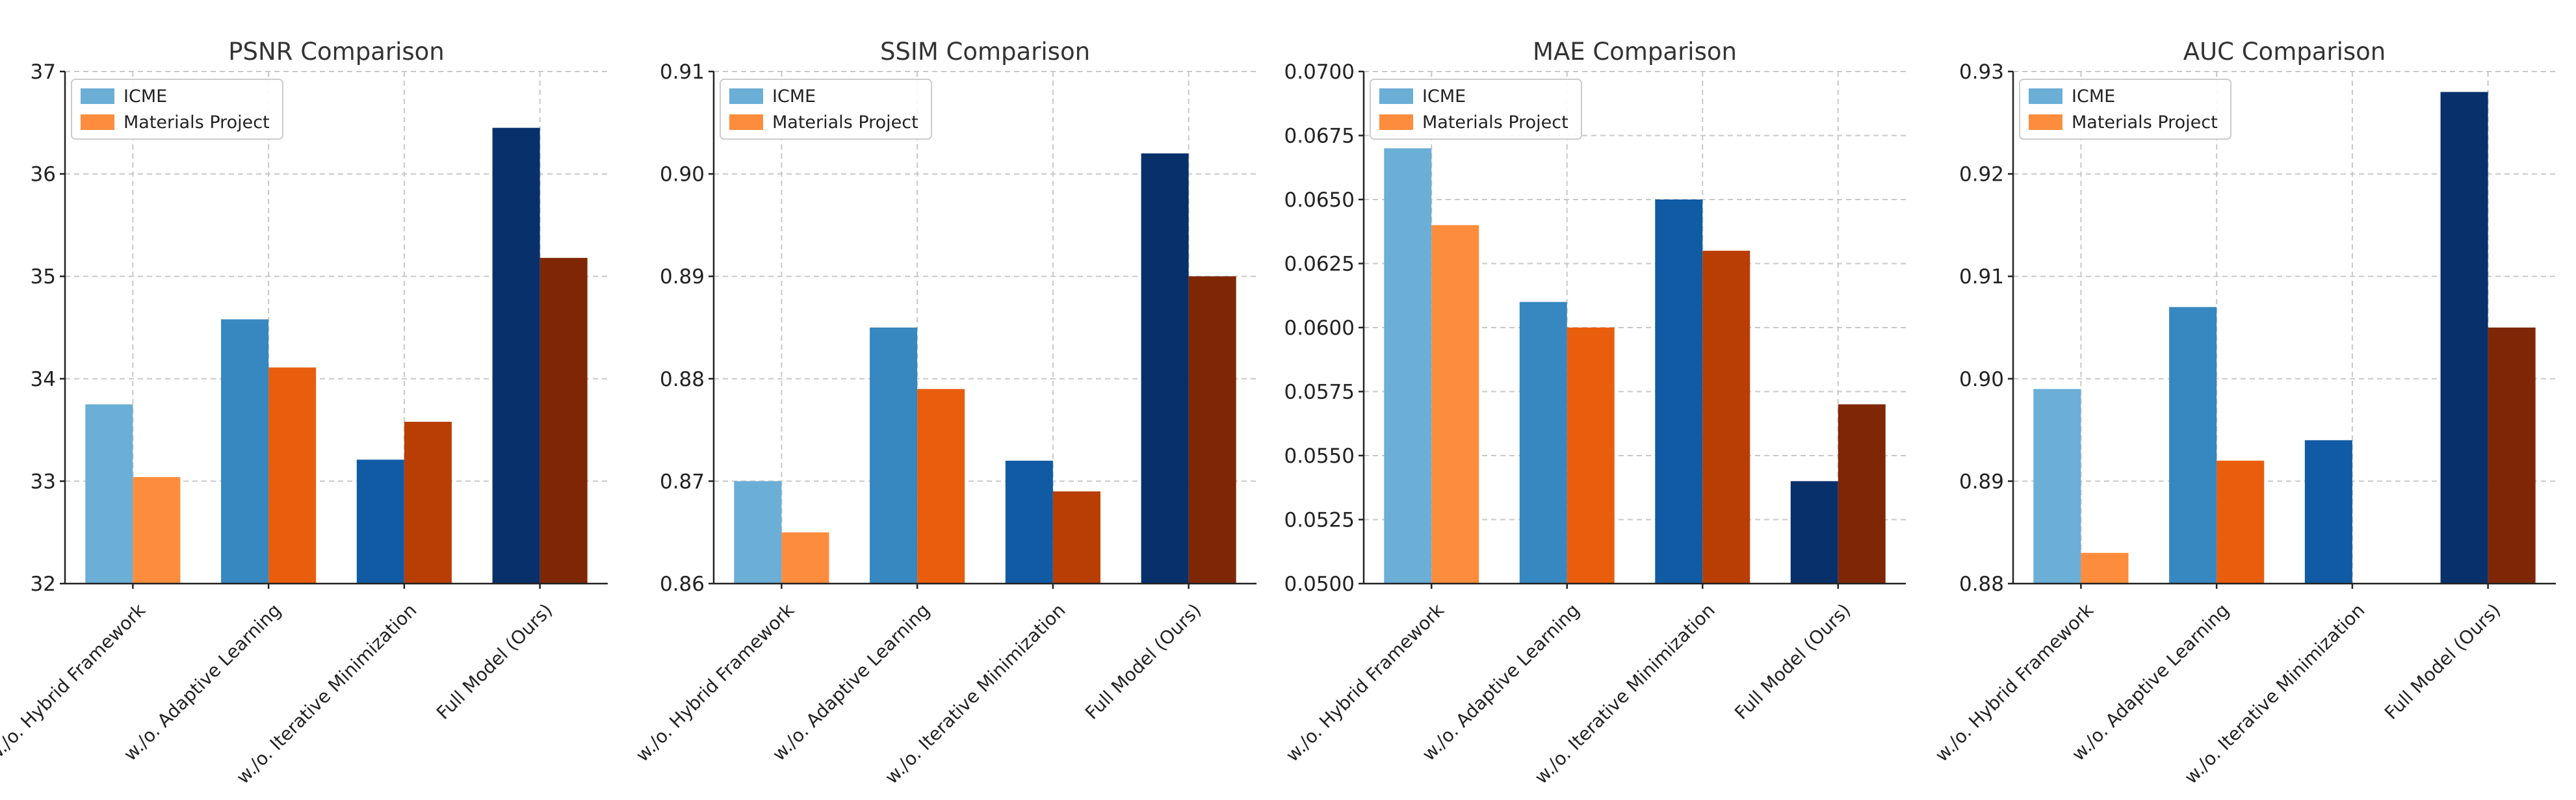 The width and height of the screenshot is (2576, 800). I want to click on chart-title: AUC Comparison, so click(2284, 52).